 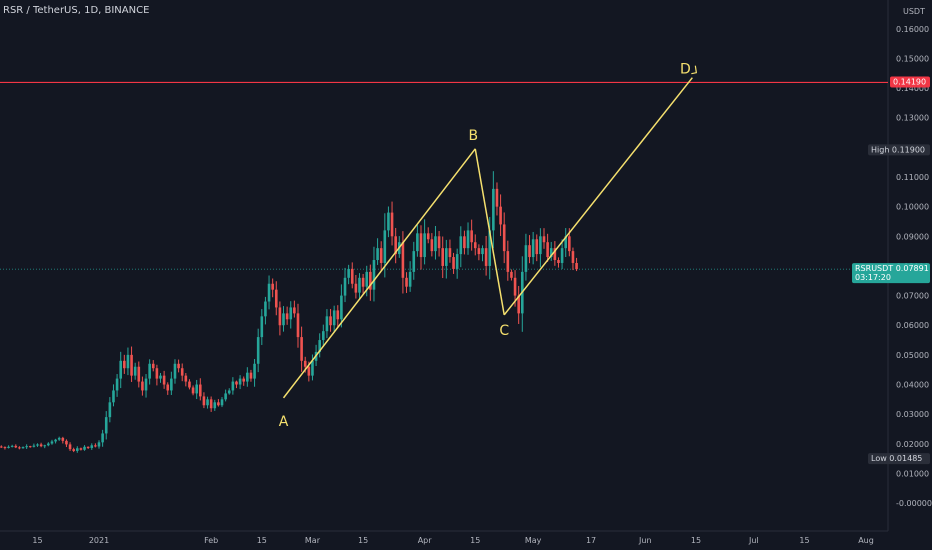 What do you see at coordinates (685, 70) in the screenshot?
I see `pattern-point-d: D` at bounding box center [685, 70].